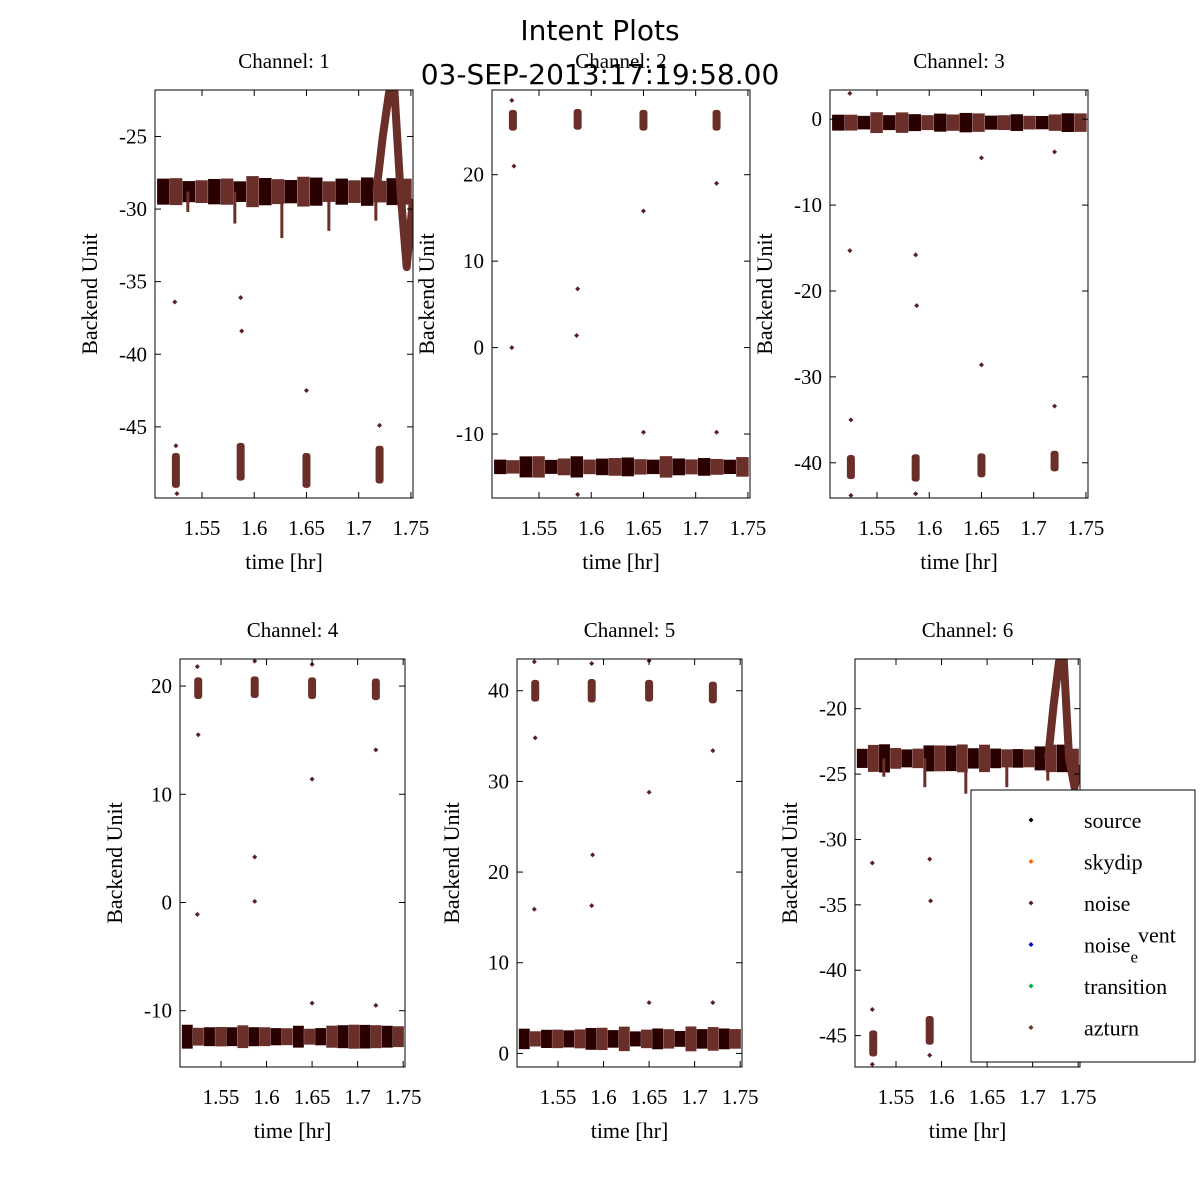 Image resolution: width=1200 pixels, height=1200 pixels. Describe the element at coordinates (133, 209) in the screenshot. I see `y-tick-label: -30` at that location.